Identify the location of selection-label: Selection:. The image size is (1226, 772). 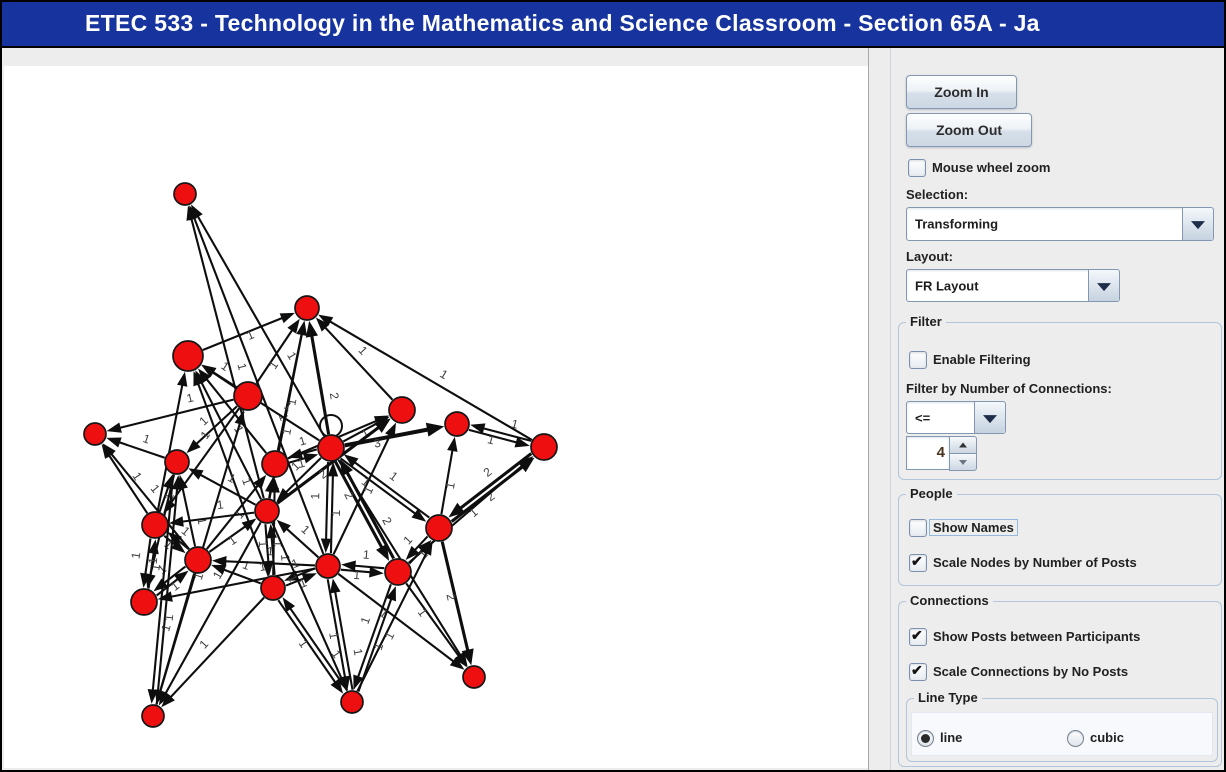
(937, 194).